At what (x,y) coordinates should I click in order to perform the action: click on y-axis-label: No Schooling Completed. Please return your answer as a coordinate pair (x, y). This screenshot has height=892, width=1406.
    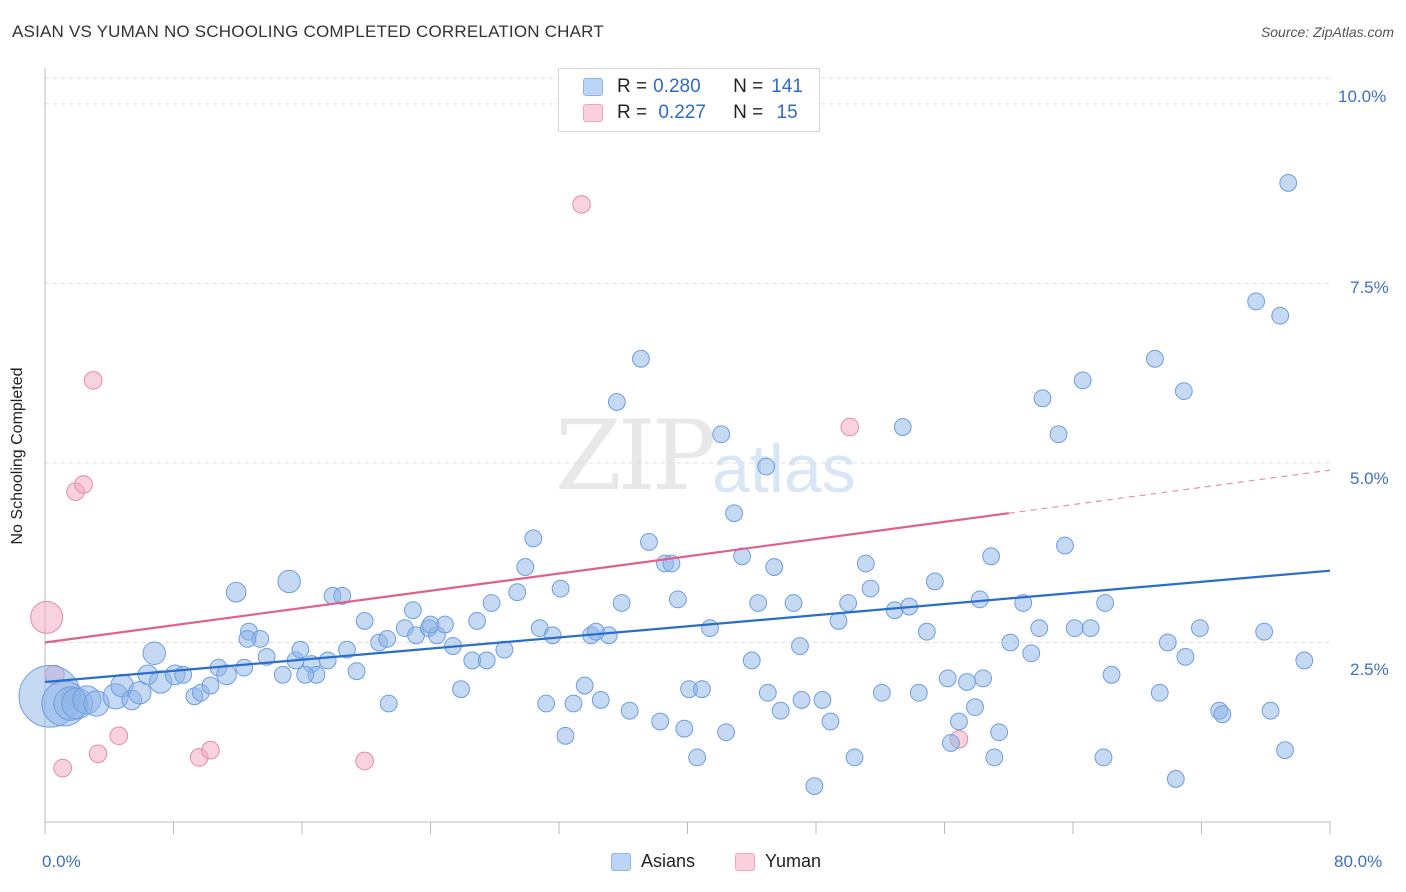
    Looking at the image, I should click on (17, 456).